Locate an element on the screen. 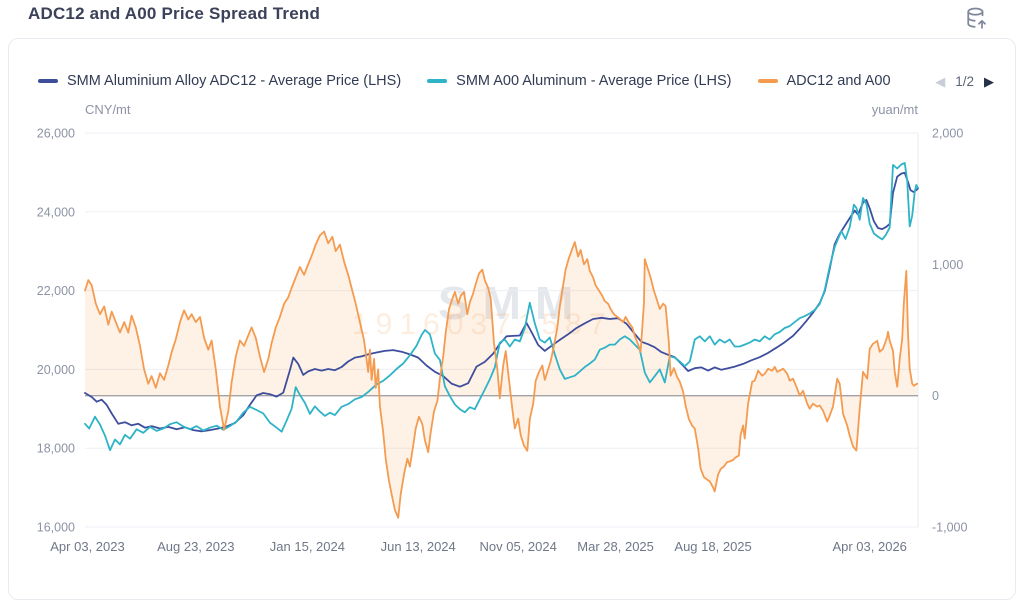 The image size is (1024, 600). legend-marker-spread is located at coordinates (767, 81).